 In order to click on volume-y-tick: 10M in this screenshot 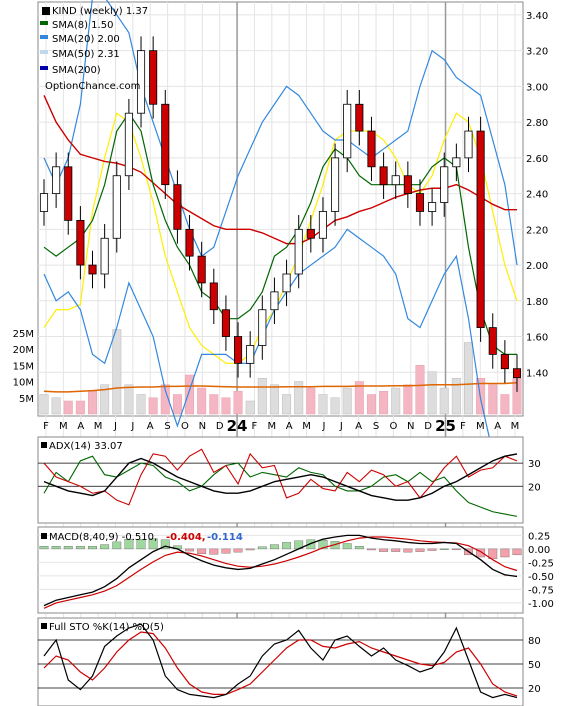, I will do `click(23, 383)`.